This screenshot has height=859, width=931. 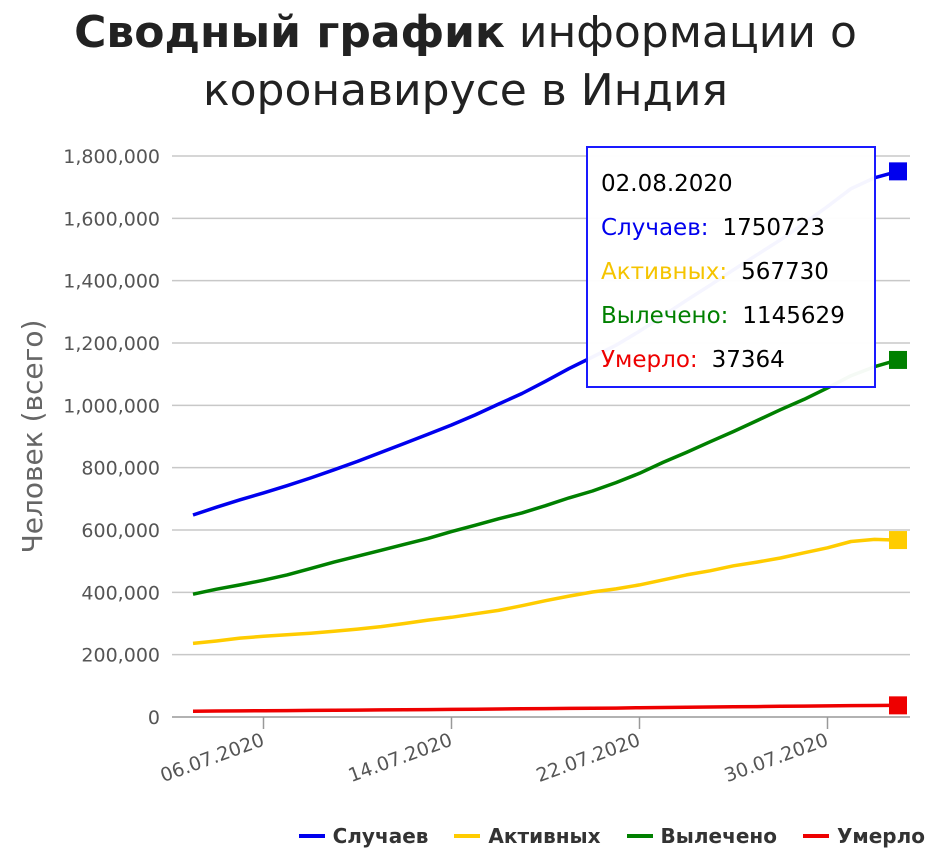 What do you see at coordinates (467, 836) in the screenshot?
I see `legend-swatch-active` at bounding box center [467, 836].